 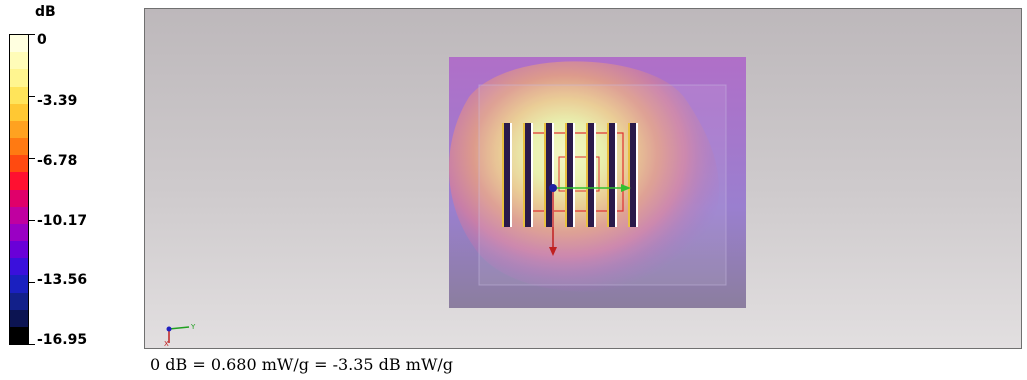 I want to click on scan-area, so click(x=602, y=185).